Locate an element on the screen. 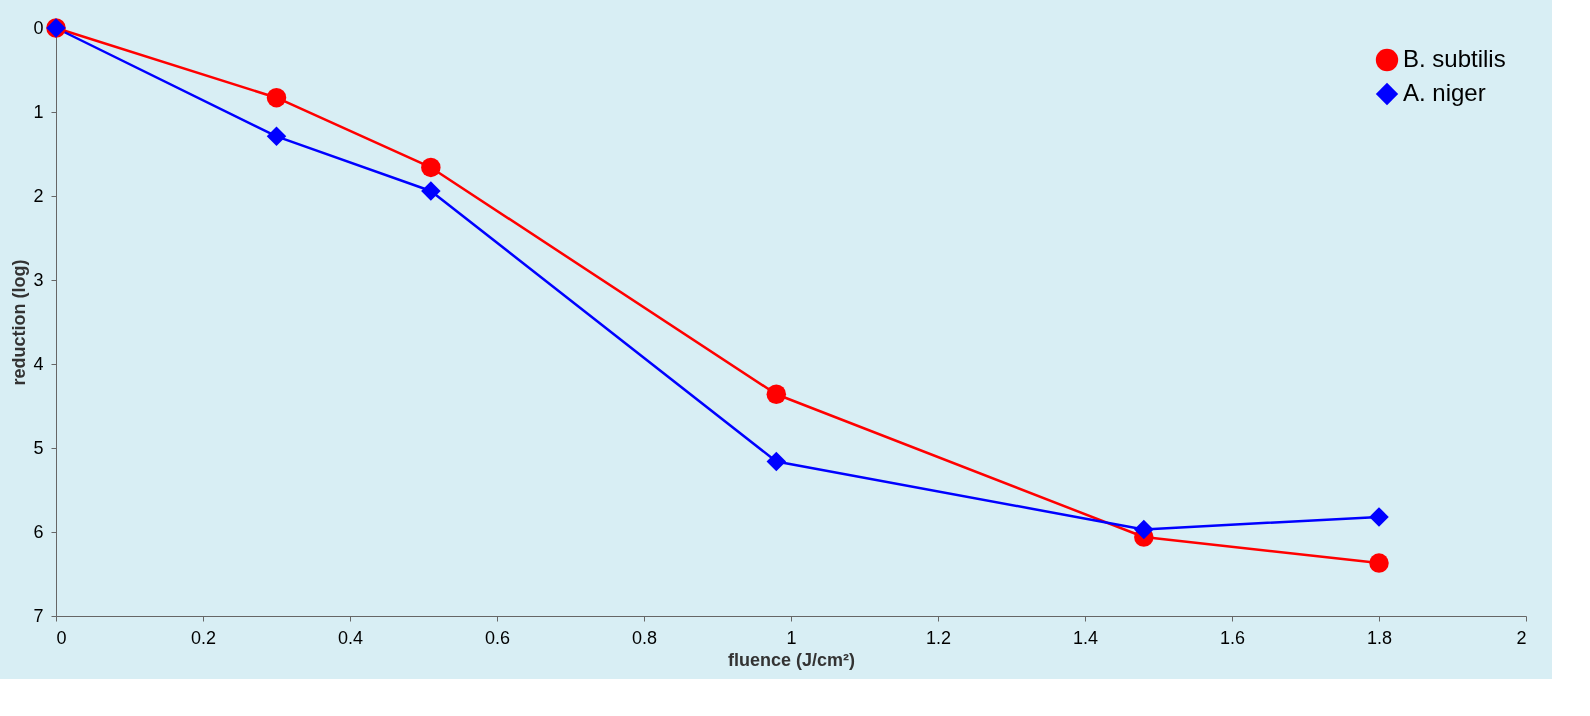 The height and width of the screenshot is (716, 1590). x-tick-label: 1.6 is located at coordinates (1232, 637).